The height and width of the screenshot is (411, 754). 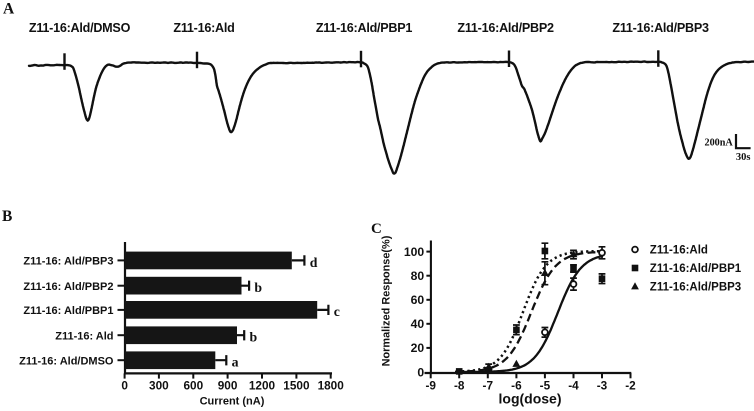 I want to click on svg-text: Current (nA), so click(x=232, y=402).